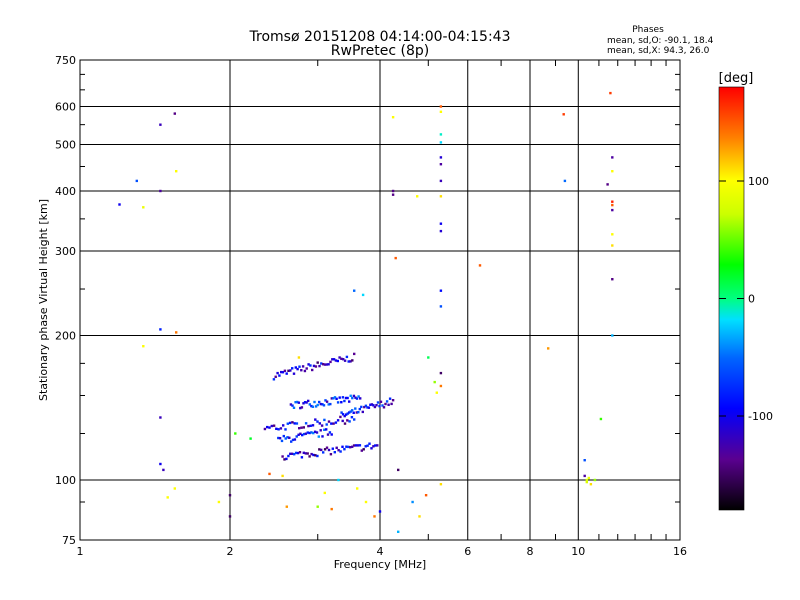 The width and height of the screenshot is (800, 600). I want to click on x-tick-label: 2, so click(230, 551).